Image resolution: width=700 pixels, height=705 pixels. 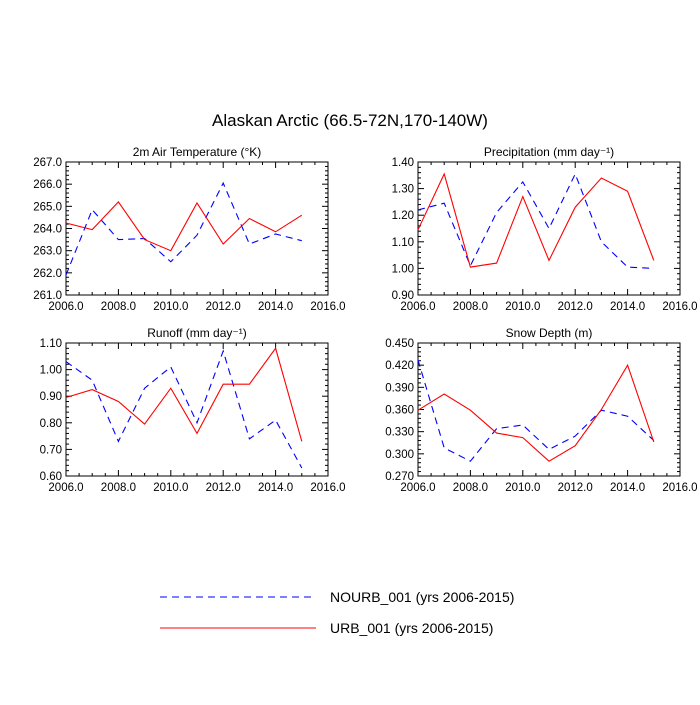 What do you see at coordinates (47, 163) in the screenshot?
I see `y-tick-label: 267.0` at bounding box center [47, 163].